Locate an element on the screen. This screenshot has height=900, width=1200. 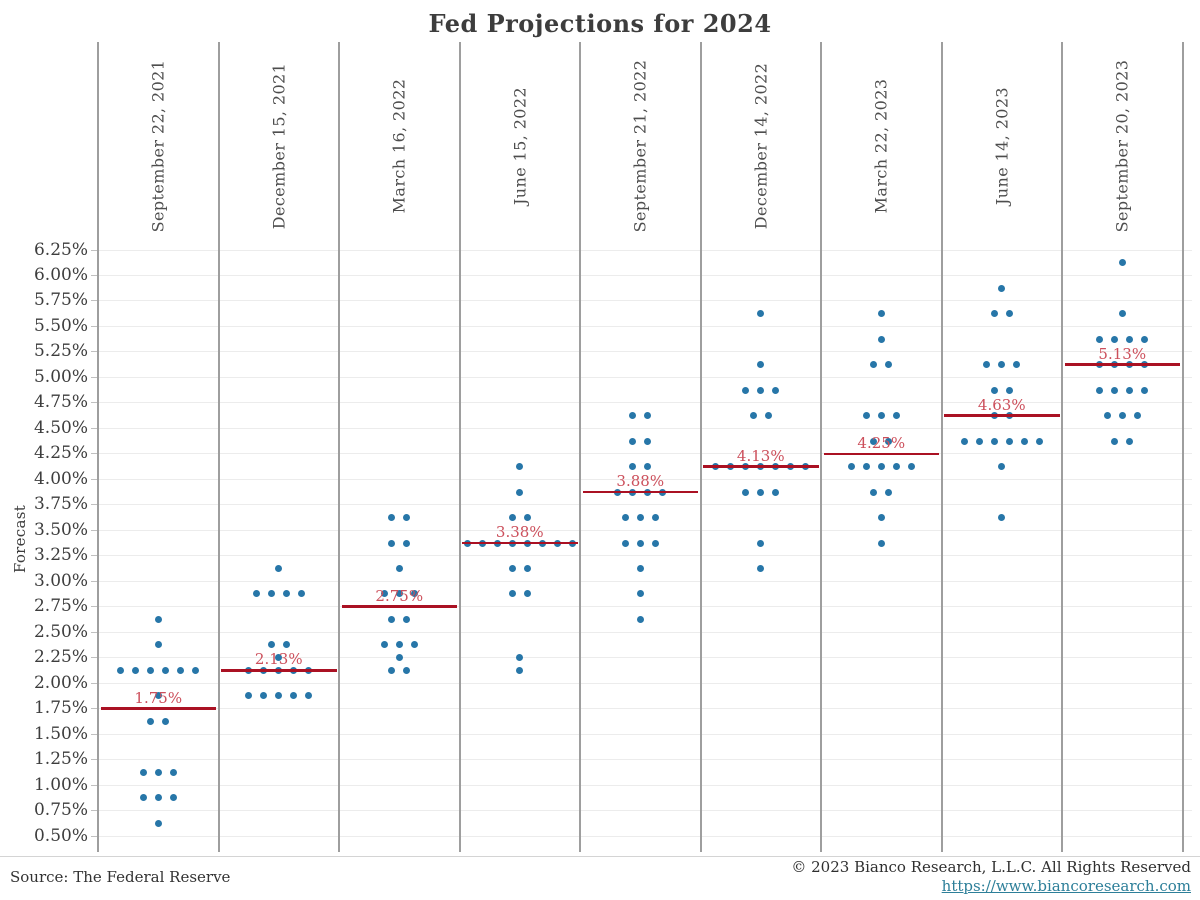
column-date-label: September 20, 2023 is located at coordinates (1122, 146).